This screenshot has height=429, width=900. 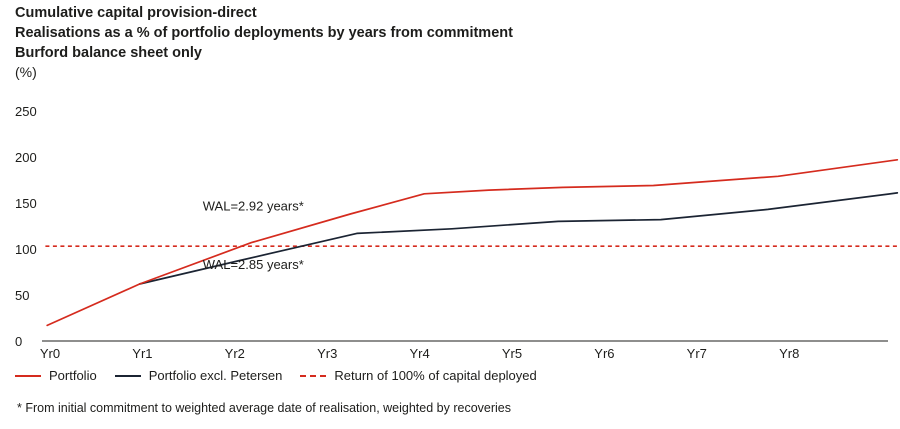 I want to click on y-tick-label: 200, so click(x=26, y=157).